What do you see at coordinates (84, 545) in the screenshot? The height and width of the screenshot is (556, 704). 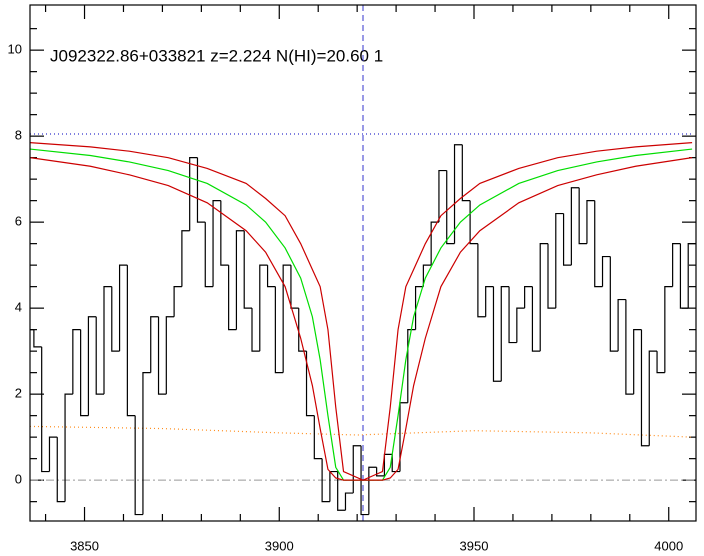 I see `x-tick-label: 3850` at bounding box center [84, 545].